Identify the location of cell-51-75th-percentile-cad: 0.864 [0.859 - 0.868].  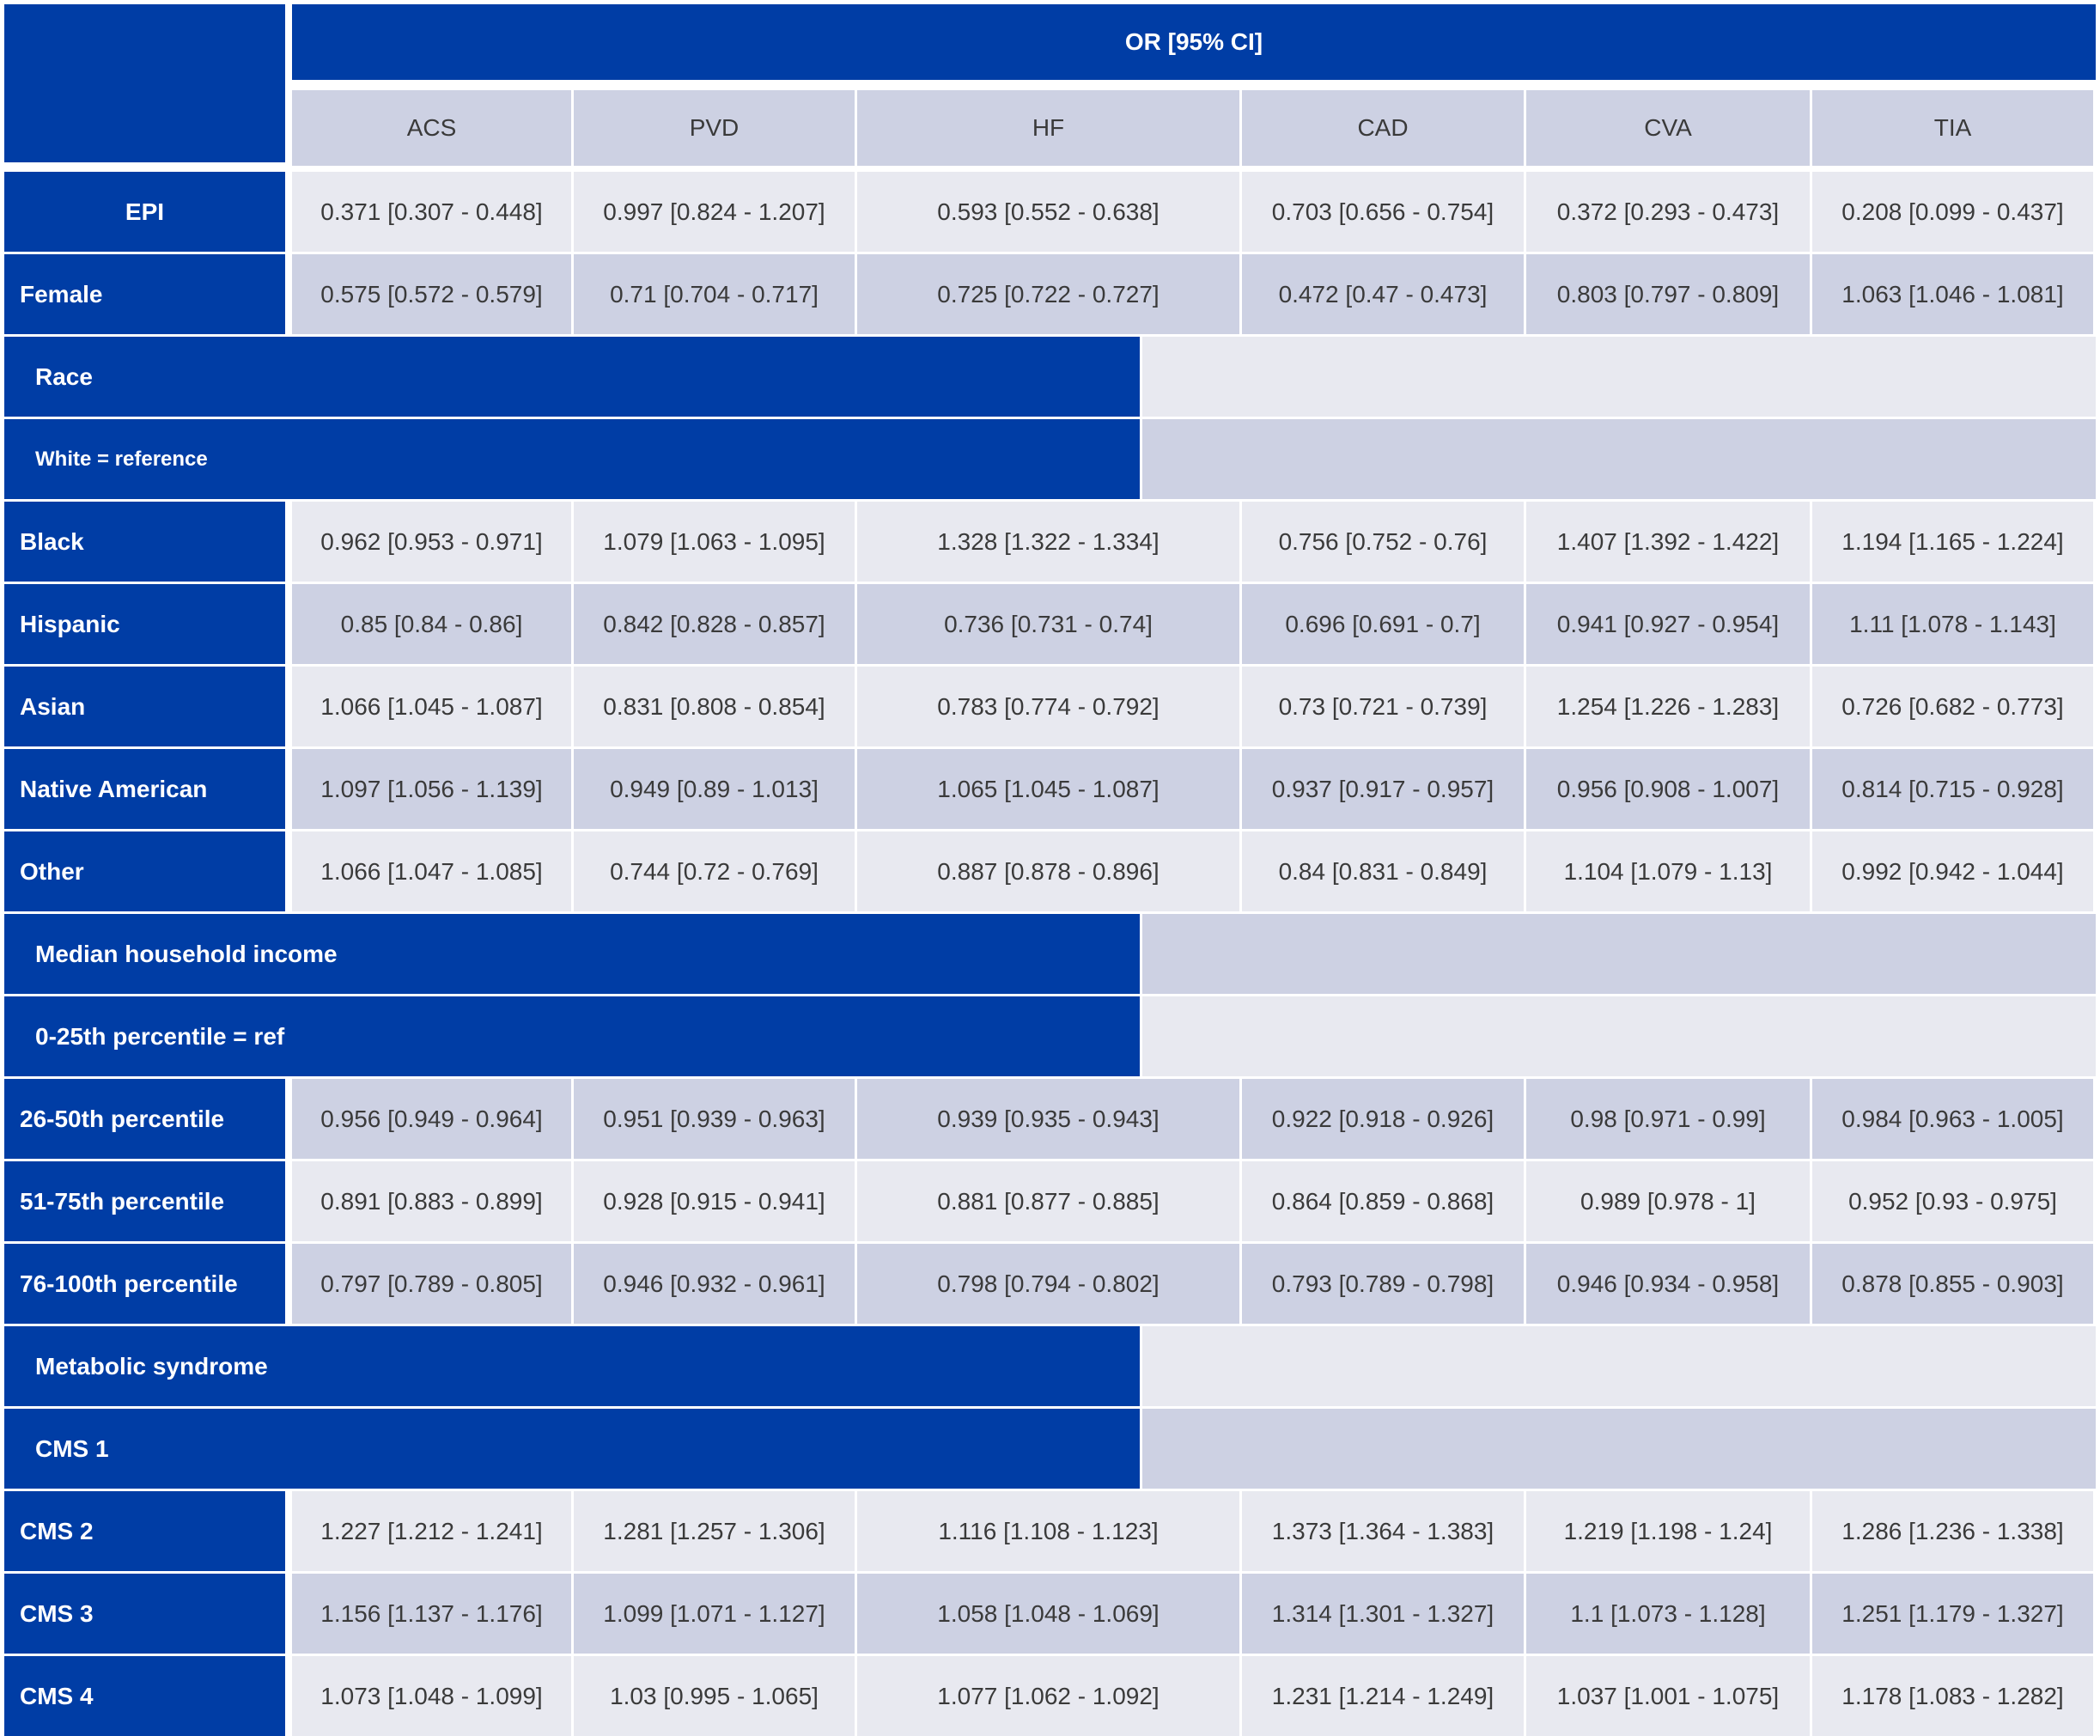
(1383, 1201).